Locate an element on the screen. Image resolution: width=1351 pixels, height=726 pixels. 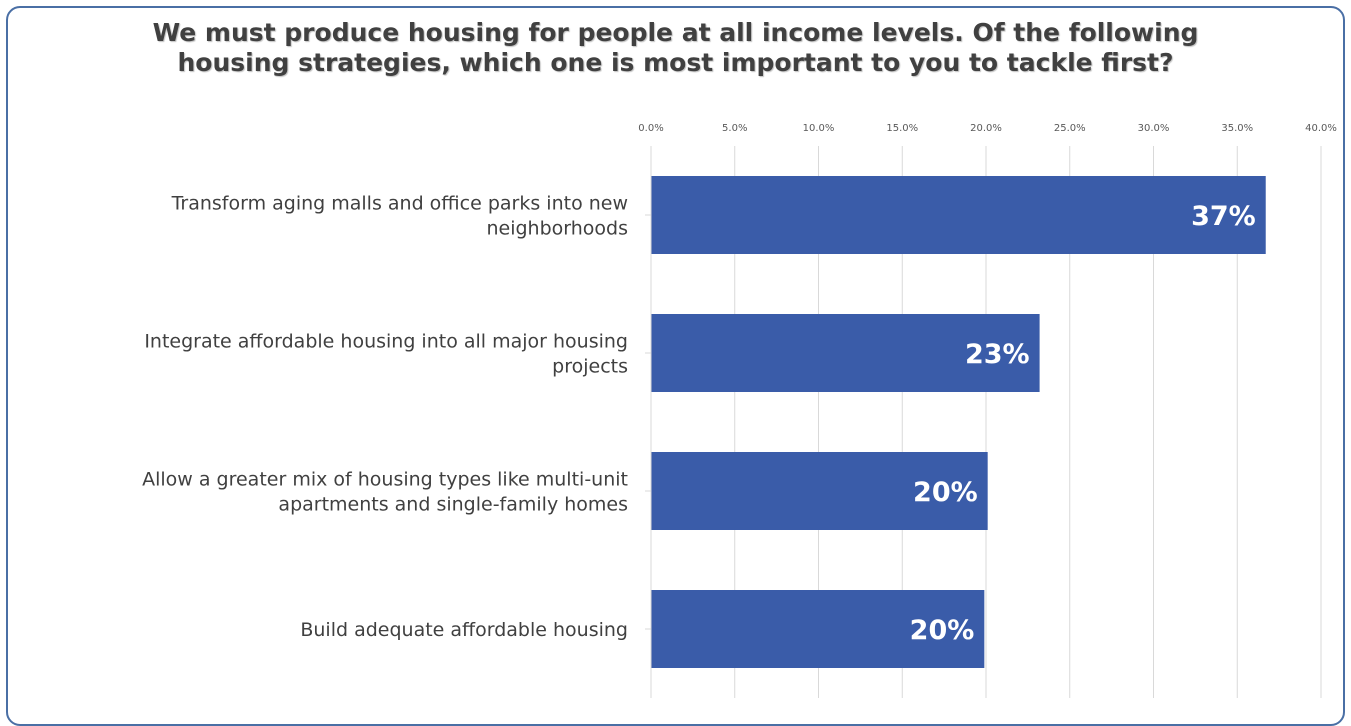
x-tick-label: 5.0% is located at coordinates (734, 128).